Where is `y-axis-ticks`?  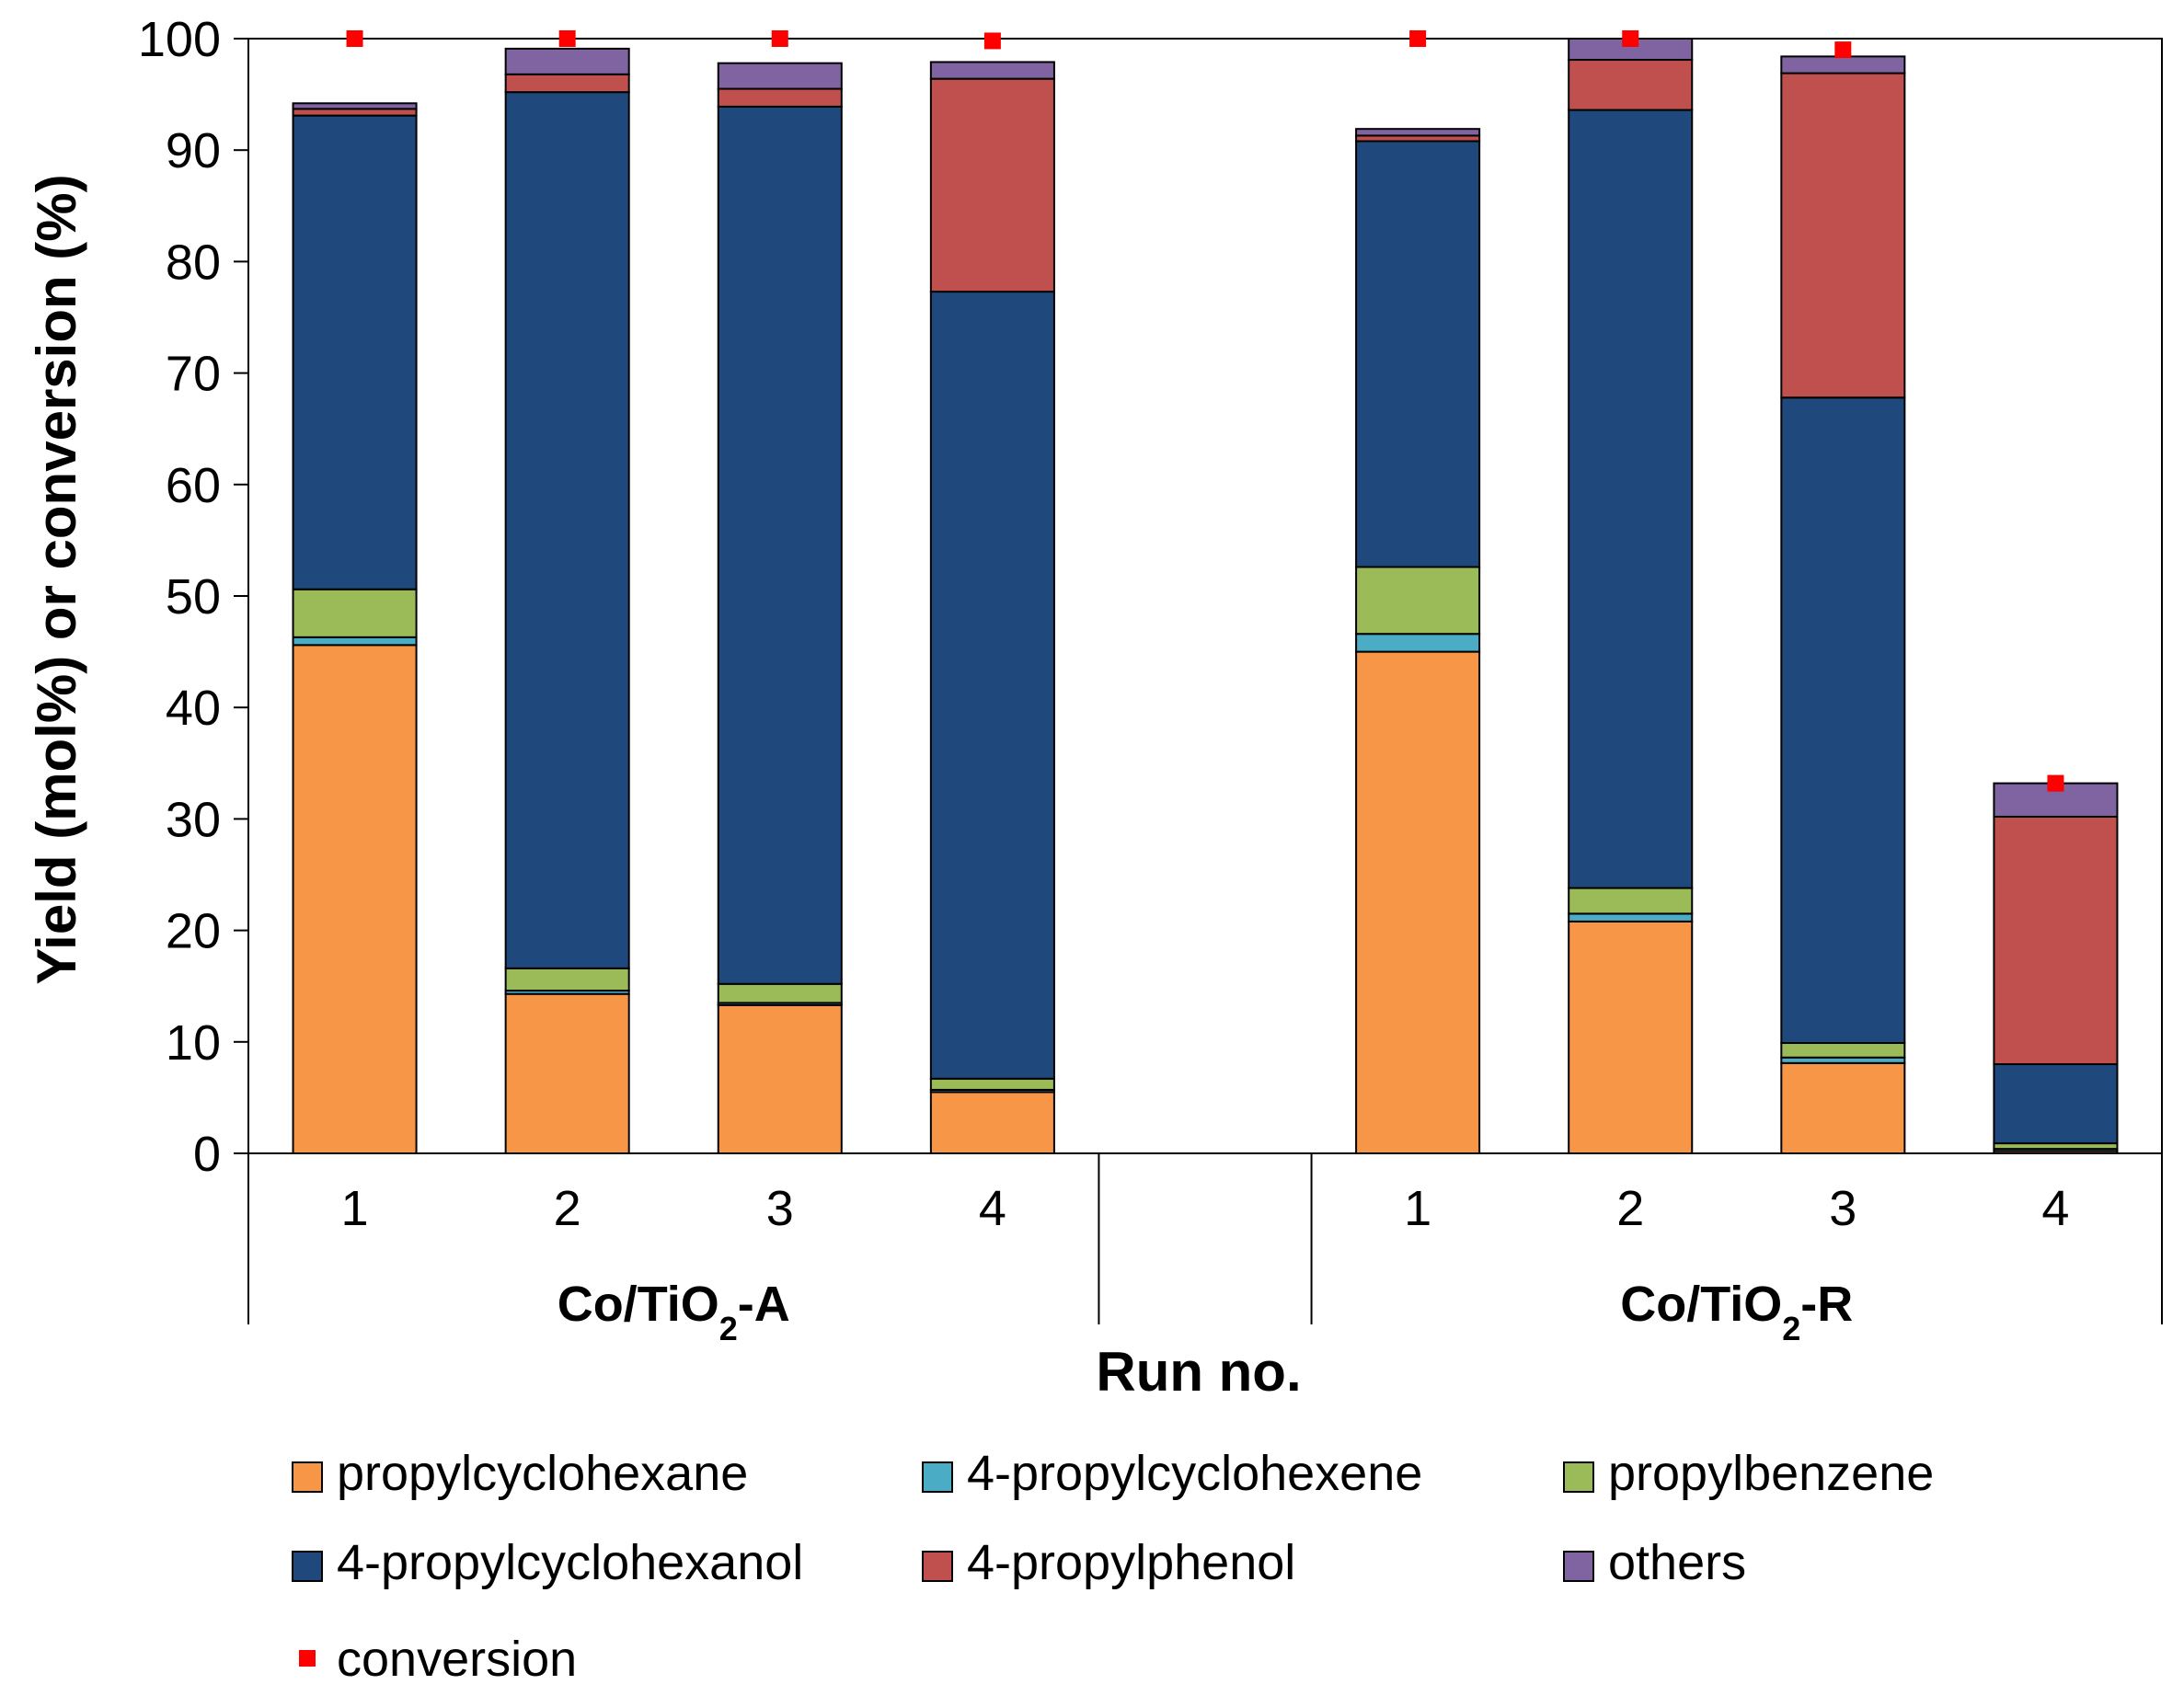 y-axis-ticks is located at coordinates (241, 596).